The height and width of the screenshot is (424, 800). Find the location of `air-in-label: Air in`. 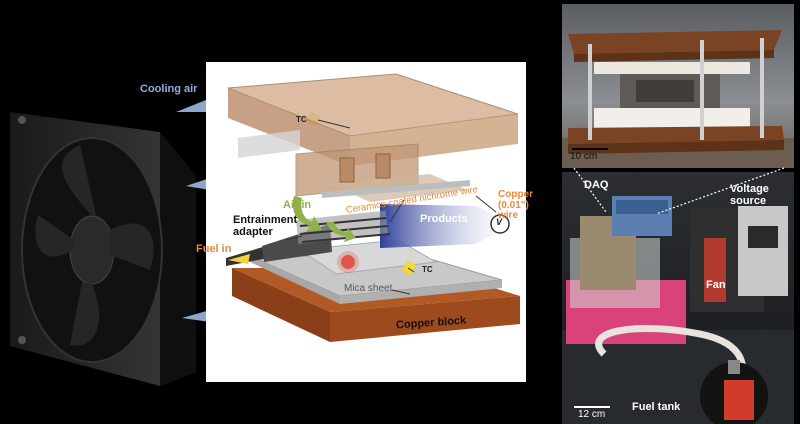

air-in-label: Air in is located at coordinates (297, 205).